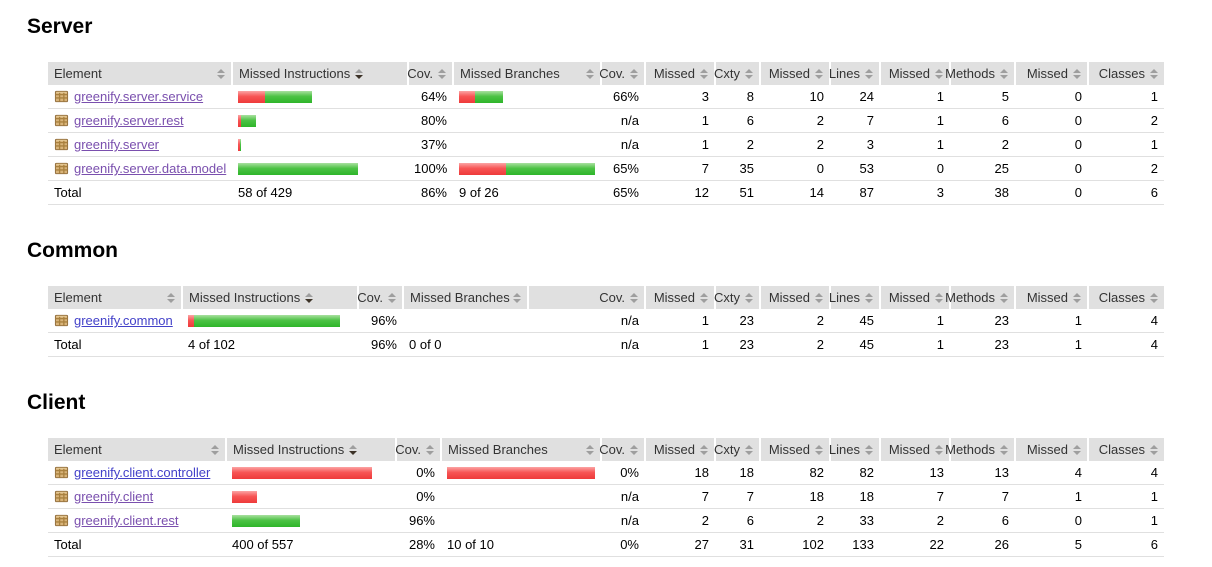  What do you see at coordinates (140, 192) in the screenshot?
I see `total-label-cell: Total` at bounding box center [140, 192].